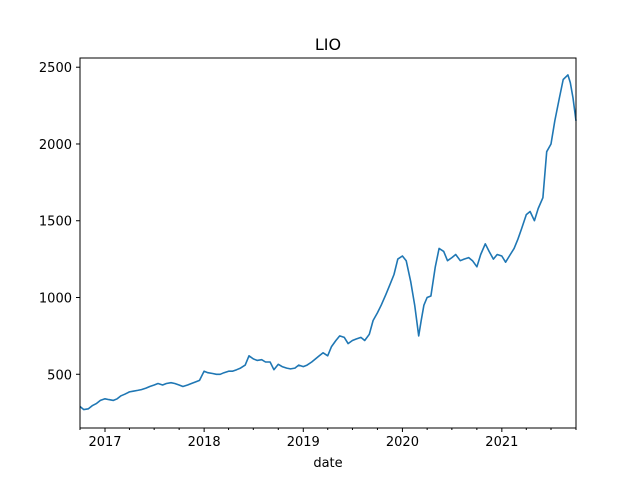 The height and width of the screenshot is (480, 640). Describe the element at coordinates (328, 44) in the screenshot. I see `chart-title: LIO` at that location.